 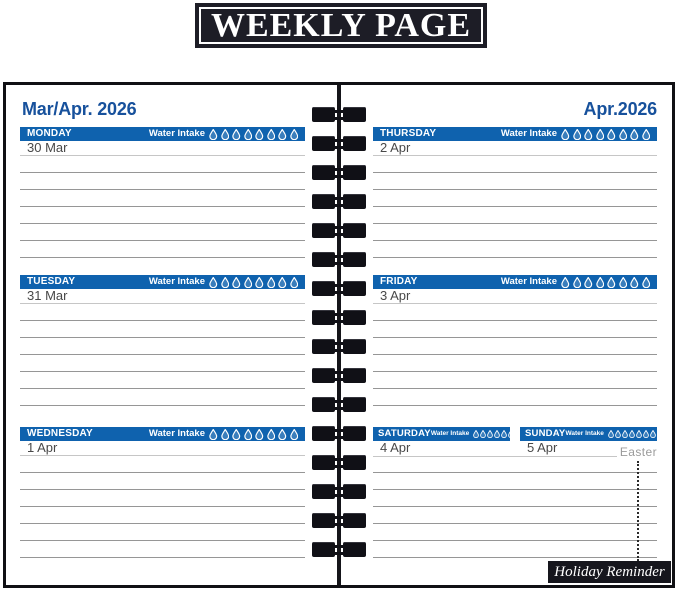 I want to click on weekly-page-banner: WEEKLY PAGE, so click(x=341, y=25).